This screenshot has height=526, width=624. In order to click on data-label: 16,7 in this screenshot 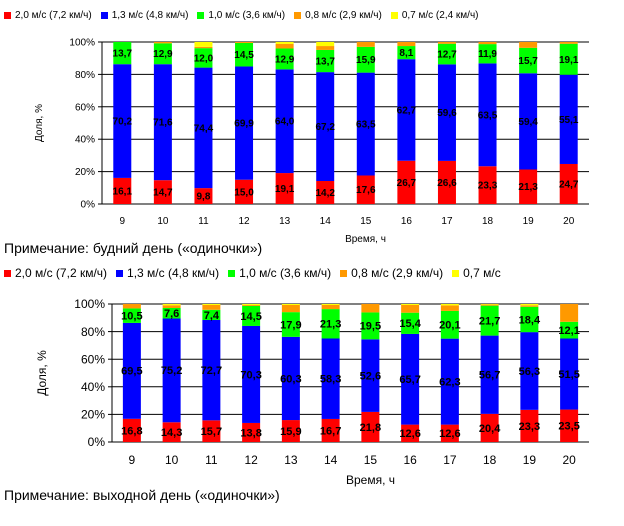, I will do `click(330, 431)`.